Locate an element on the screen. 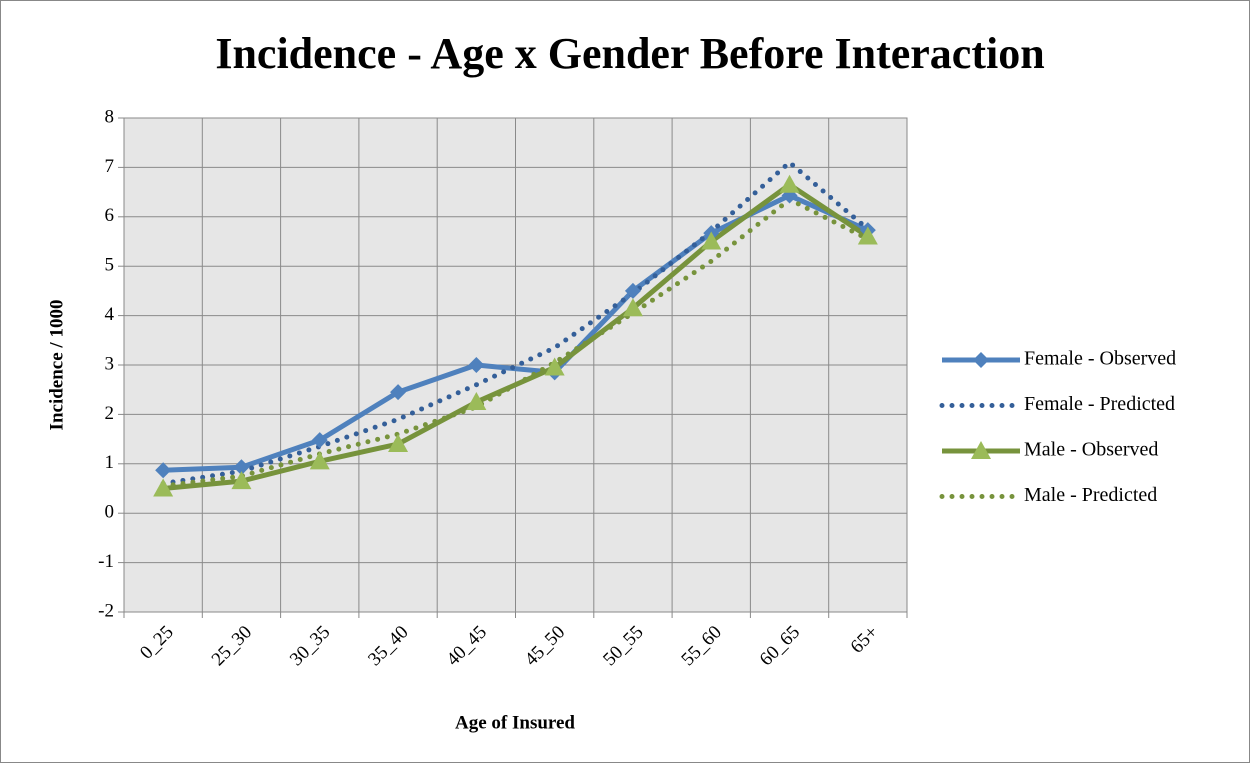 Image resolution: width=1250 pixels, height=768 pixels. x-axis-title: Age of Insured is located at coordinates (515, 722).